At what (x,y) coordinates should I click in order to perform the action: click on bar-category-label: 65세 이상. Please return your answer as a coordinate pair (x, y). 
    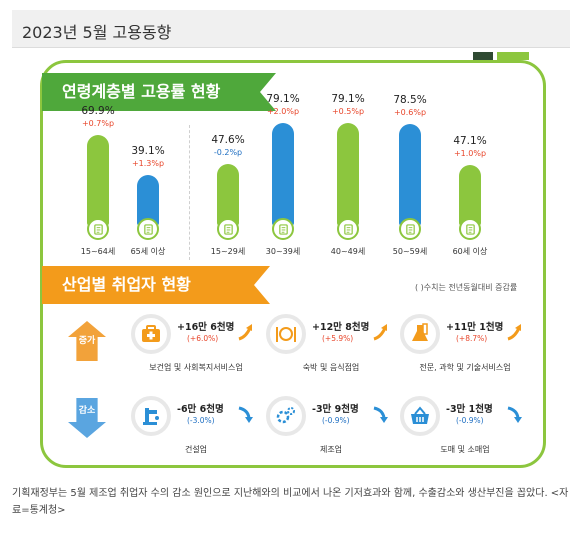
    Looking at the image, I should click on (148, 251).